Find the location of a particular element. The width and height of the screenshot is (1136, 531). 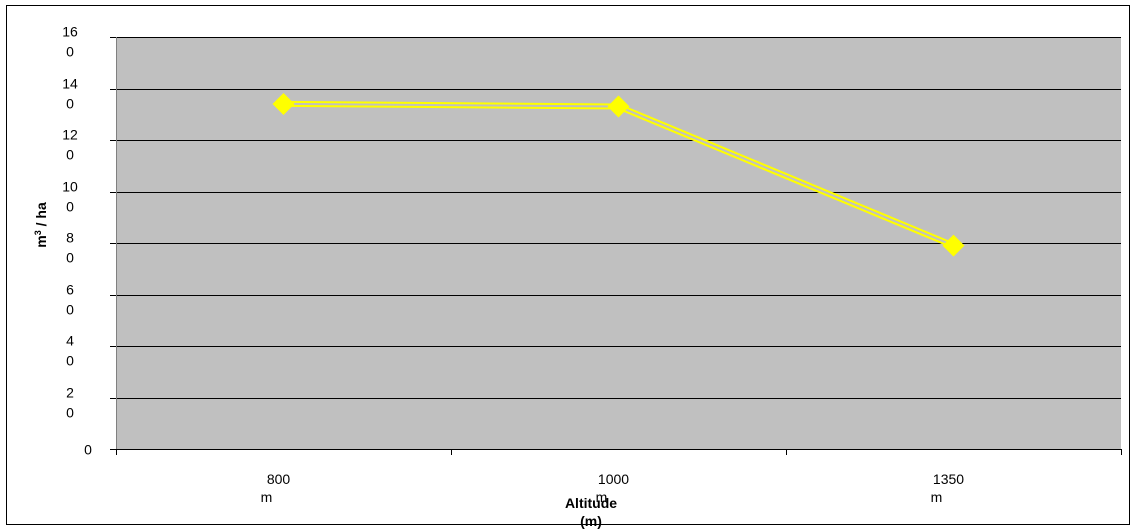

y-axis-title: m3 / ha is located at coordinates (41, 225).